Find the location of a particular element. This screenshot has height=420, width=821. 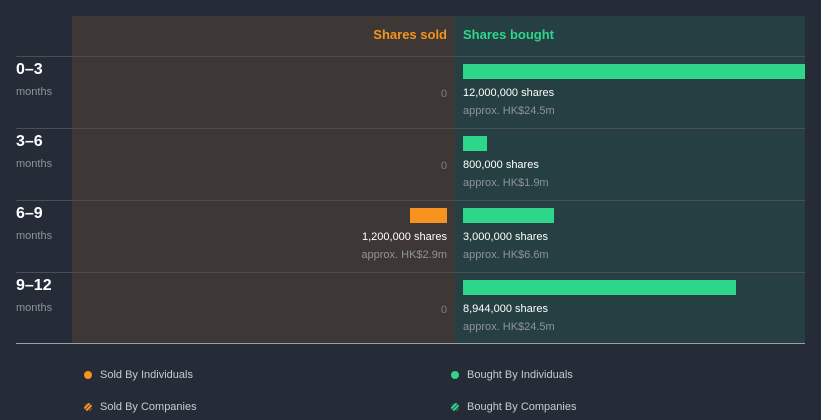

legend-label: Bought By Companies is located at coordinates (522, 407).